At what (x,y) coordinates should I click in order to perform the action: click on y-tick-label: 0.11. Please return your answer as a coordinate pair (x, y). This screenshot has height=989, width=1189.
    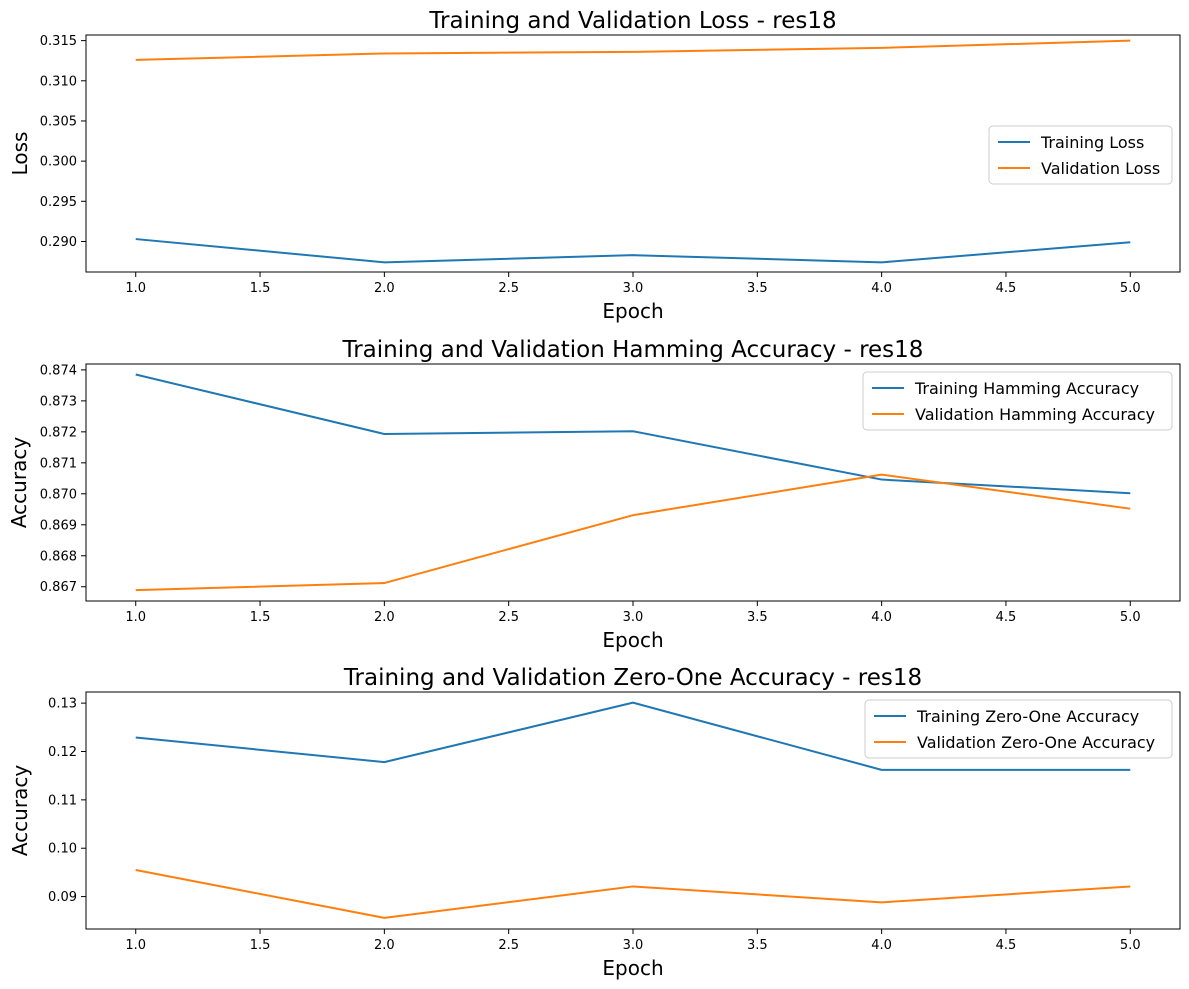
    Looking at the image, I should click on (62, 800).